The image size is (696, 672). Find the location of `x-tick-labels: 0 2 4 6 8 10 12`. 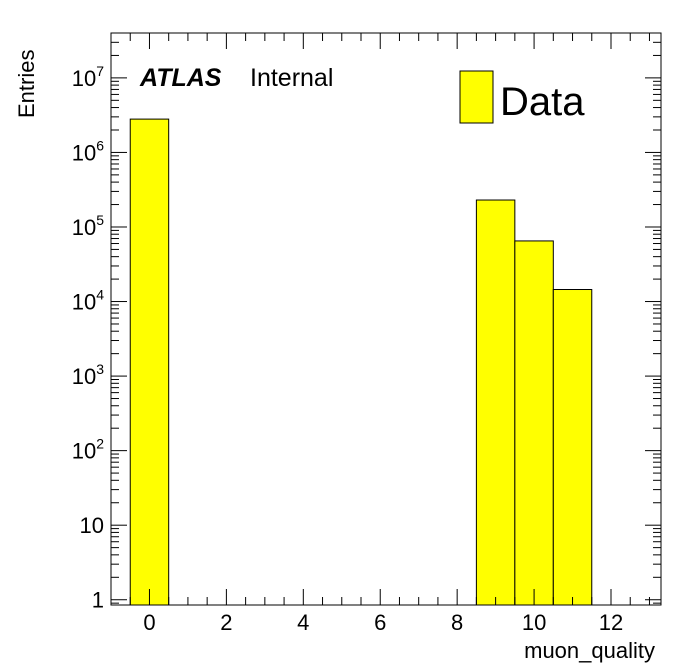

x-tick-labels: 0 2 4 6 8 10 12 is located at coordinates (383, 622).